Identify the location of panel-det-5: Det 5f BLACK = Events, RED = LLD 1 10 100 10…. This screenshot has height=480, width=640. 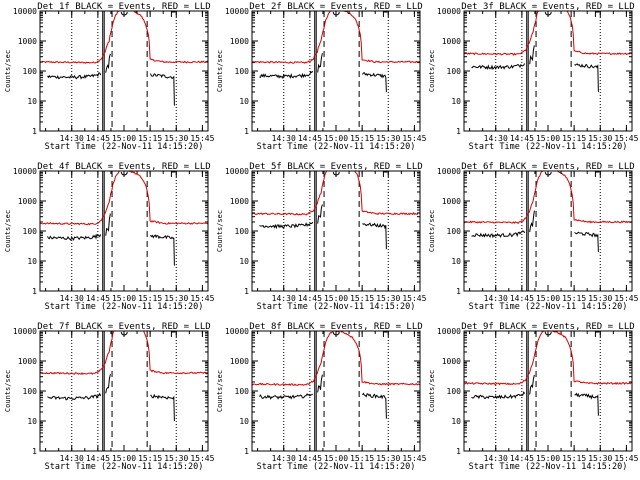
(321, 237).